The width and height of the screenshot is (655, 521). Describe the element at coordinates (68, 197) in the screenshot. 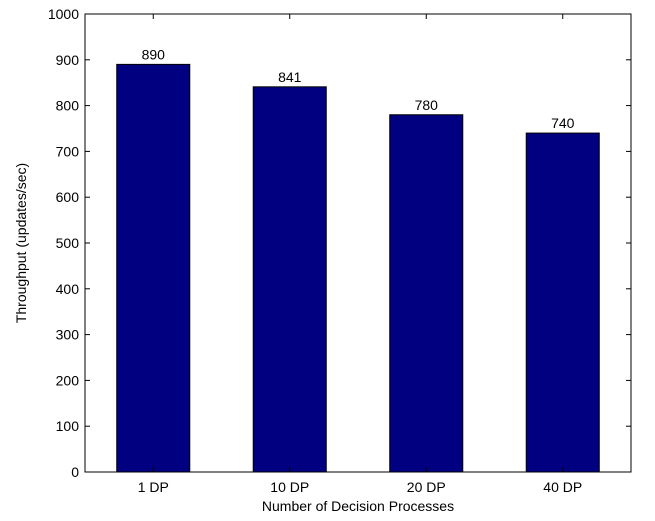

I see `y-tick-label: 600` at that location.